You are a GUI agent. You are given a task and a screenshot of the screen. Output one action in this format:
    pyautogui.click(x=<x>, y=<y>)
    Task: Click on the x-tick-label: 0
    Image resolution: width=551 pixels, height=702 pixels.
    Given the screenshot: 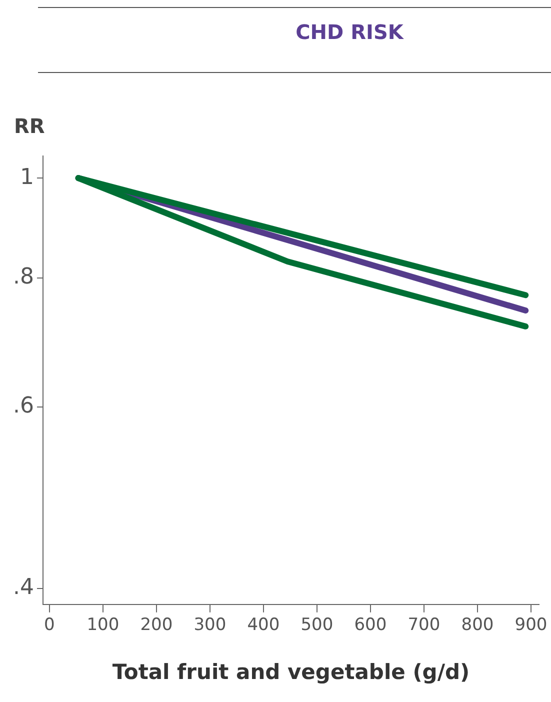 What is the action you would take?
    pyautogui.click(x=49, y=625)
    